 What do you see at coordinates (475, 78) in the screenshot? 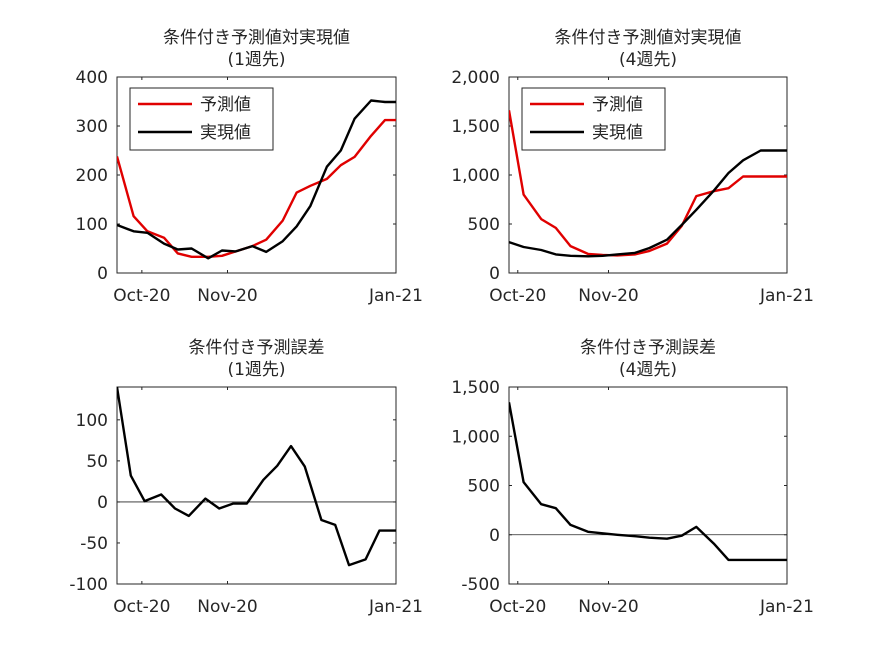
I see `y-tick-label: 2,000` at bounding box center [475, 78].